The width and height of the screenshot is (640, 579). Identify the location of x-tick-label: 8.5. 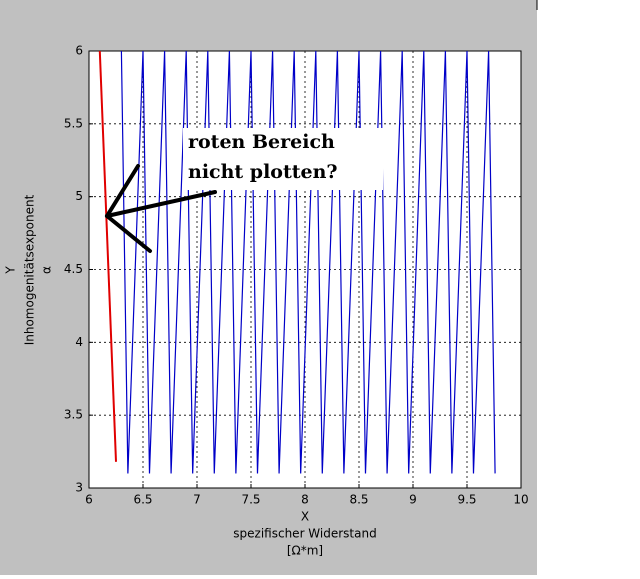
(358, 500).